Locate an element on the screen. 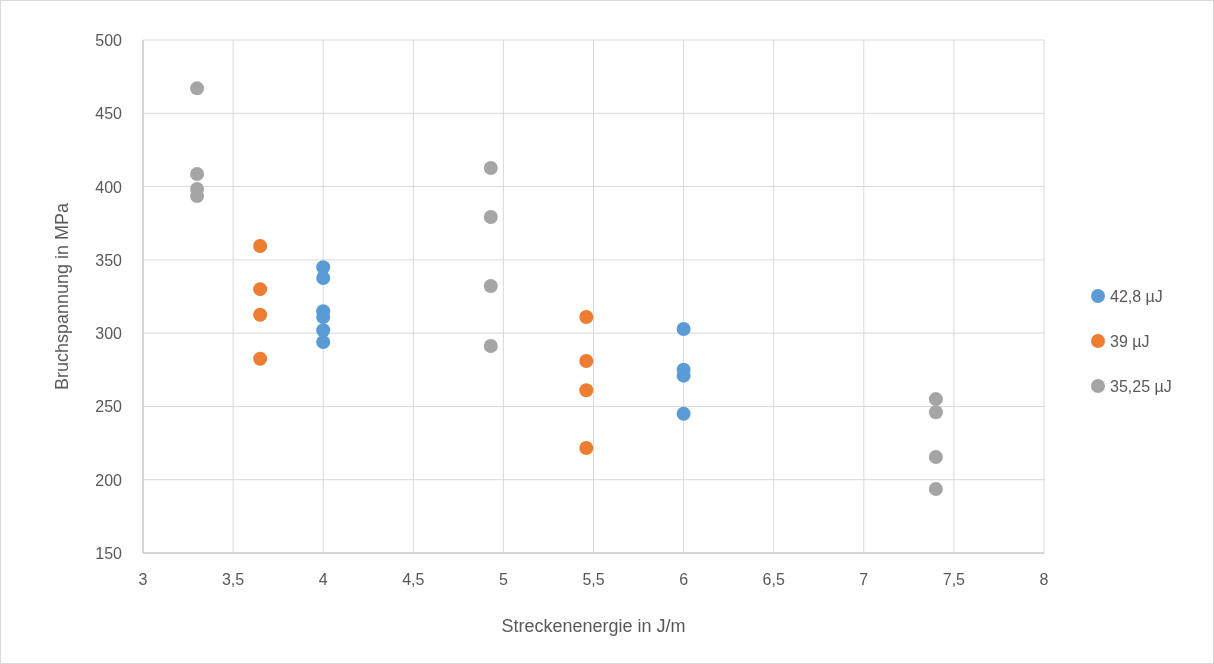  x-axis-title: Streckenenergie in J/m is located at coordinates (593, 626).